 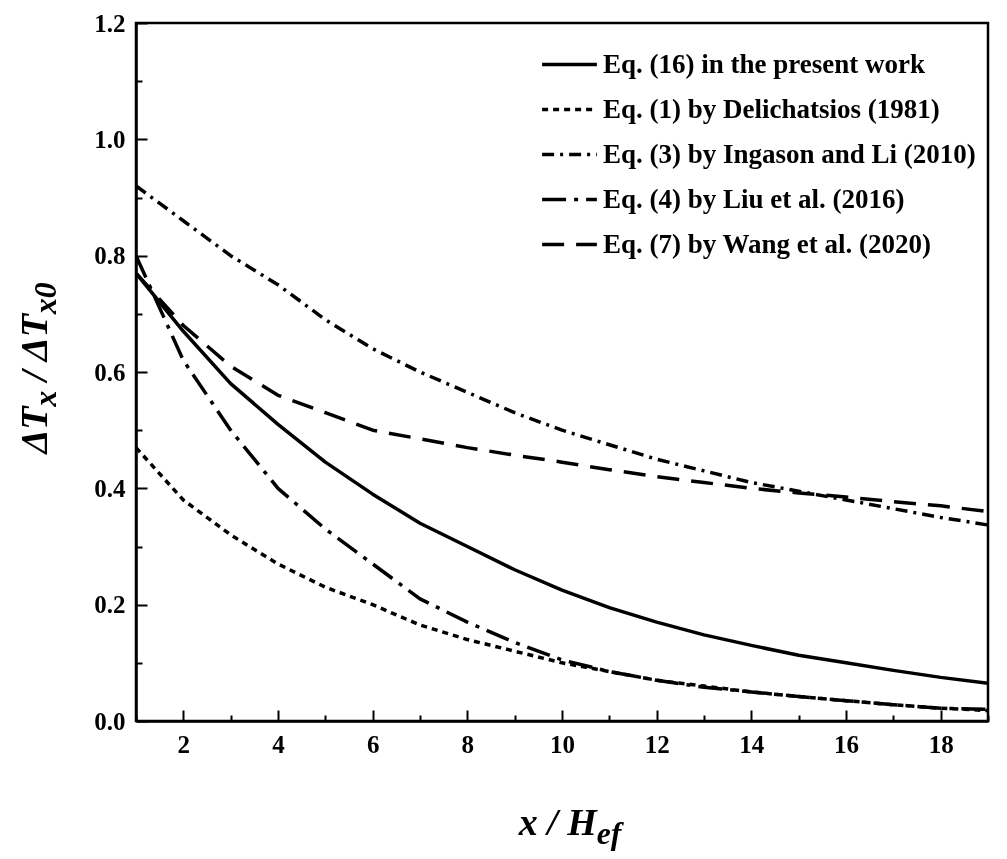 What do you see at coordinates (110, 372) in the screenshot?
I see `y-tick-label: 0.6` at bounding box center [110, 372].